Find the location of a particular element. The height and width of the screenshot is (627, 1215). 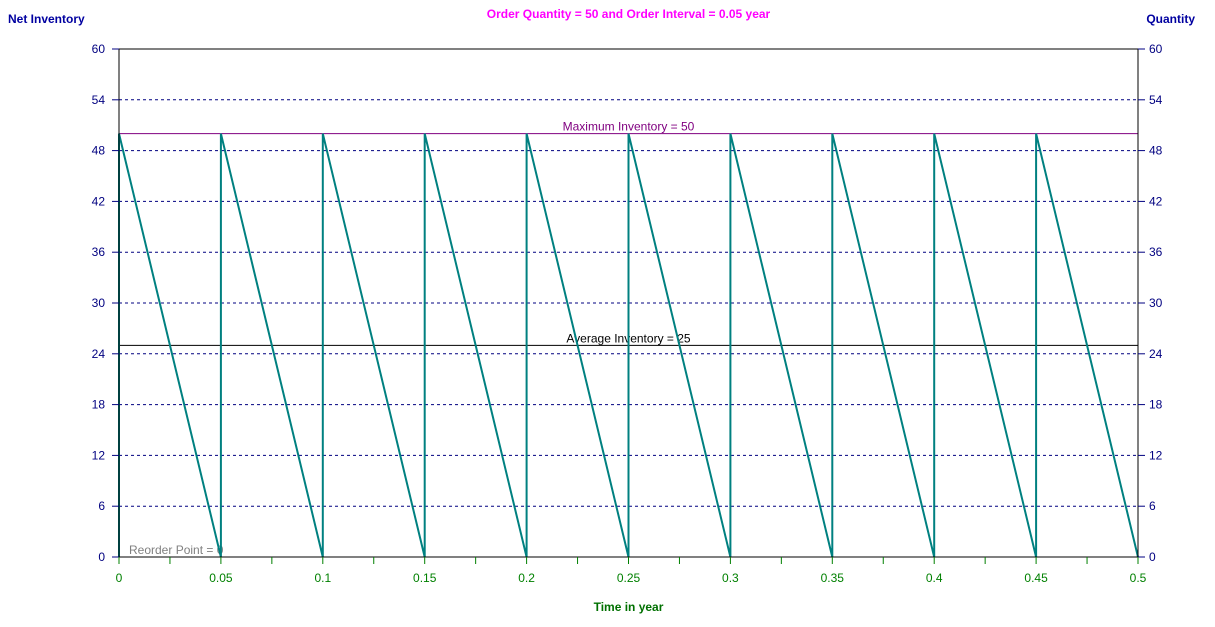

y-tick-label-left: 24 is located at coordinates (99, 354).